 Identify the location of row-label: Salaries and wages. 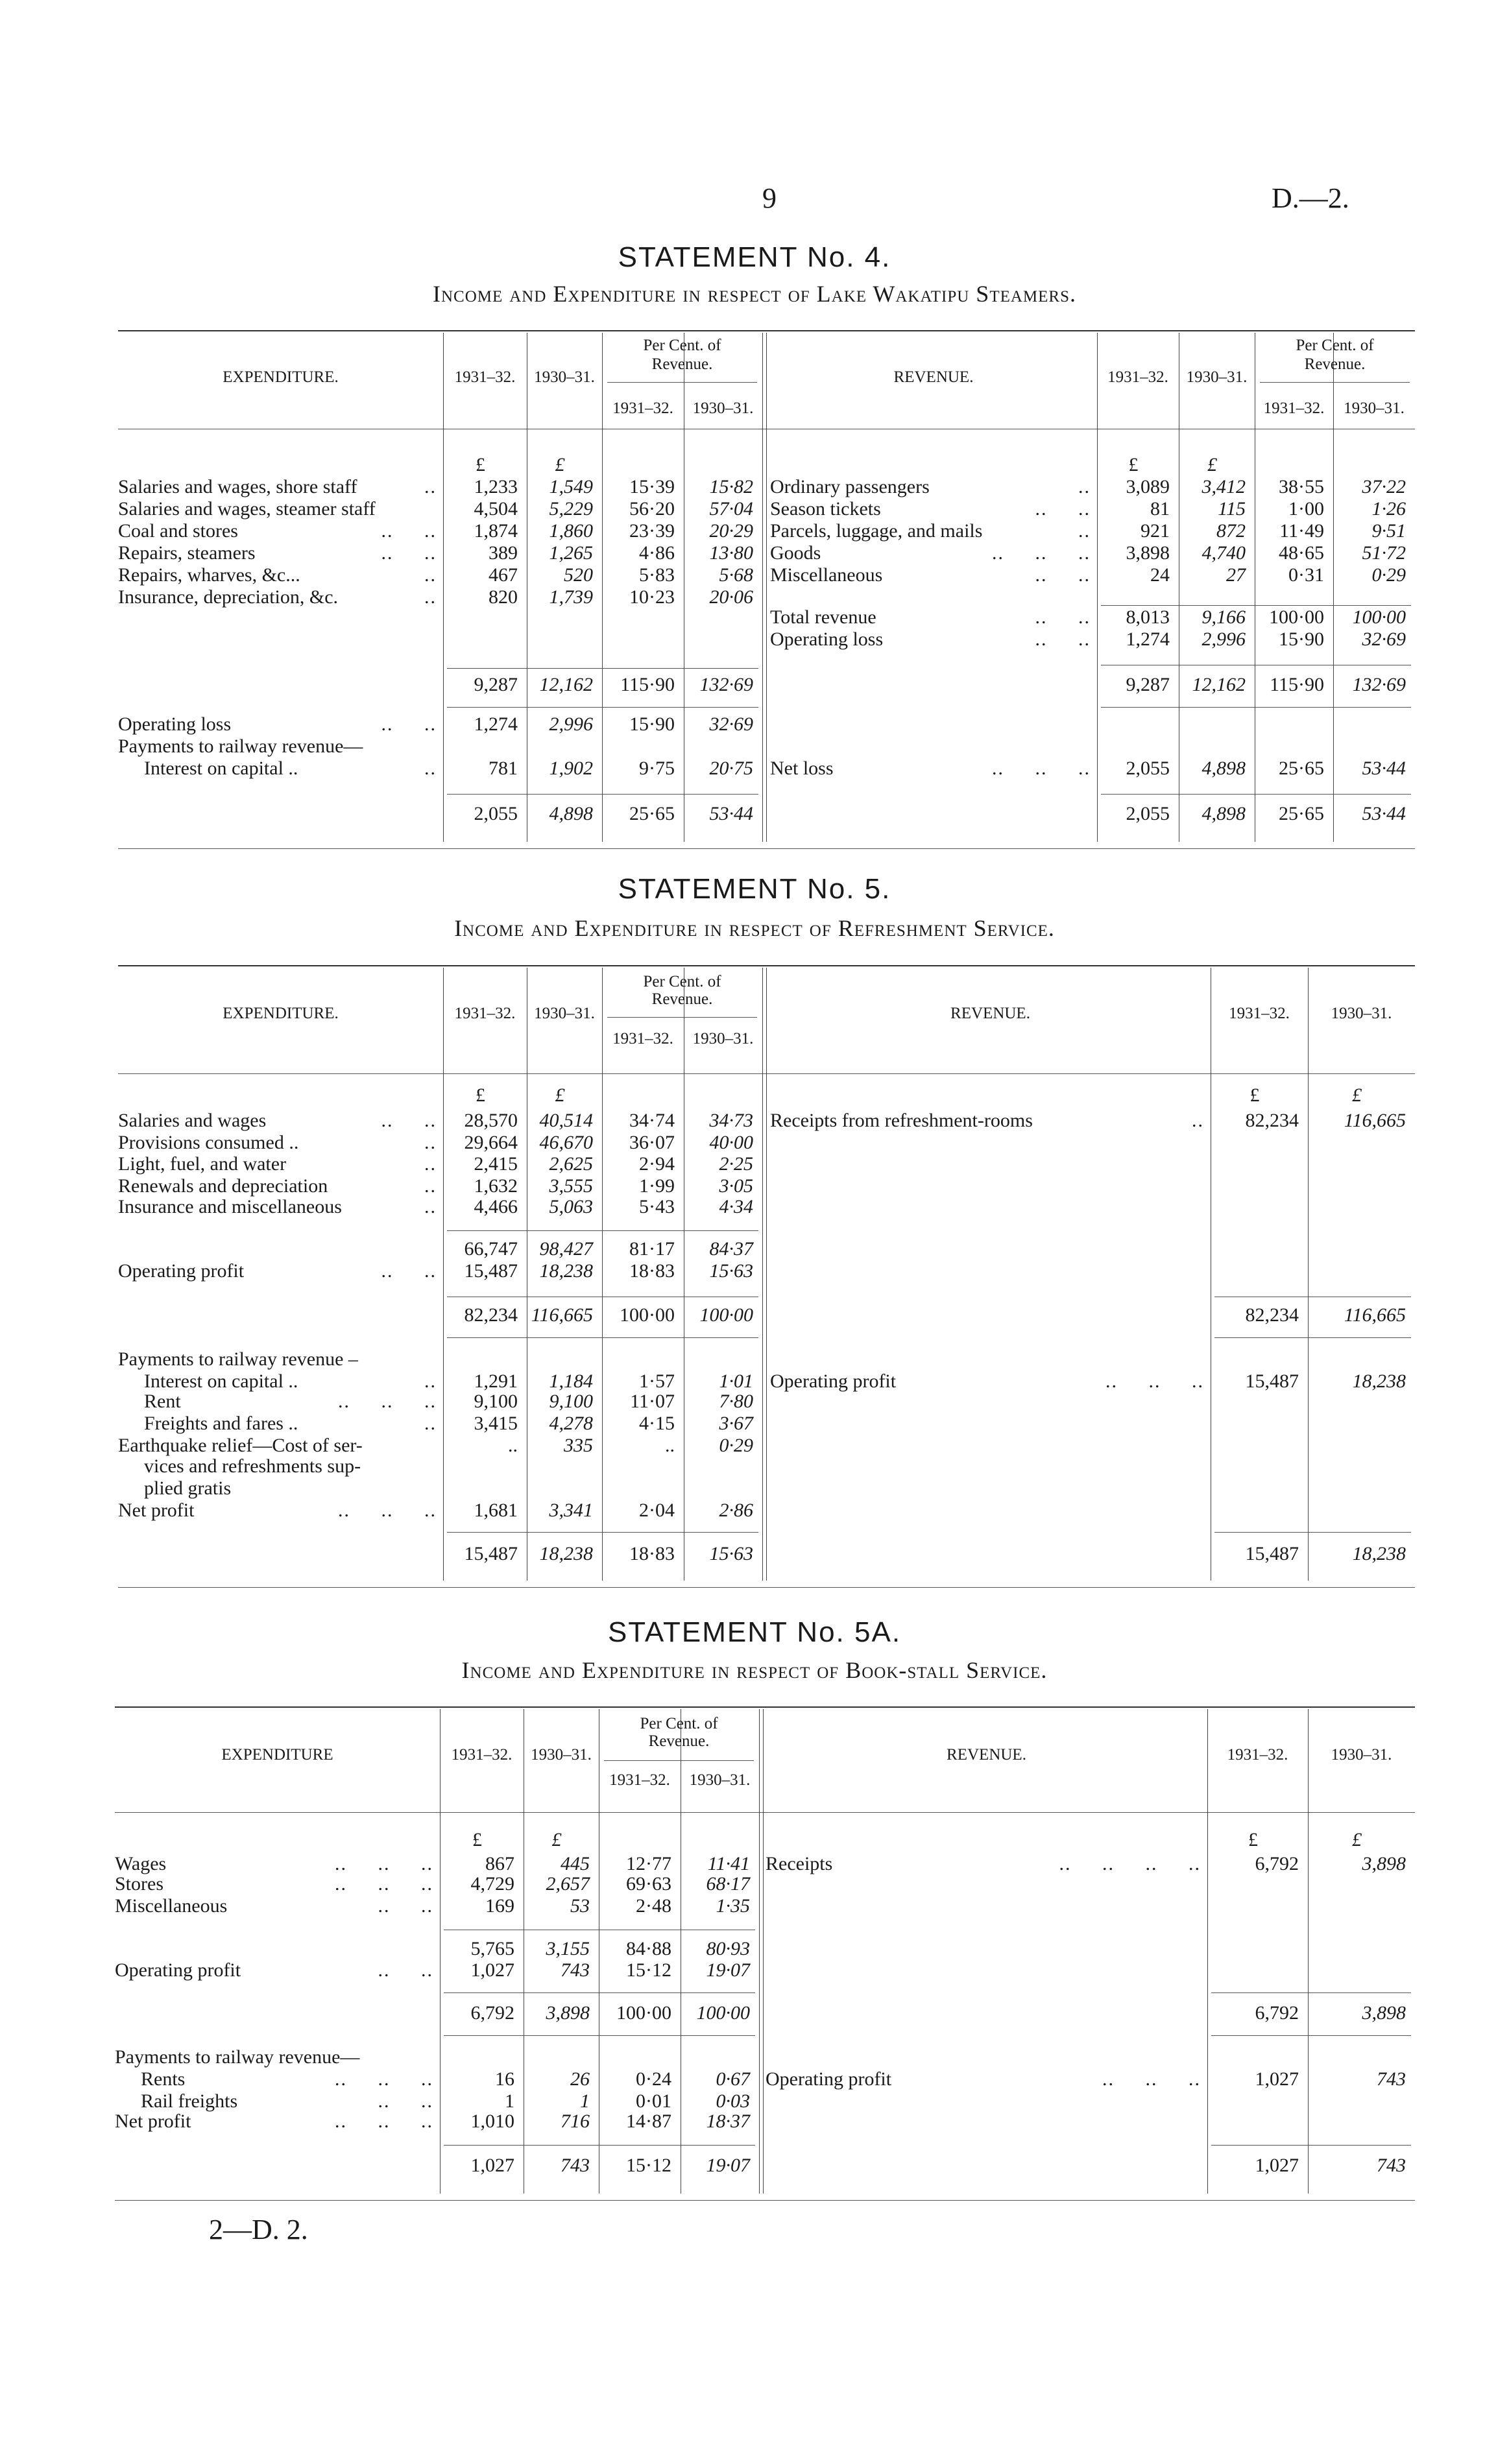
(192, 1120).